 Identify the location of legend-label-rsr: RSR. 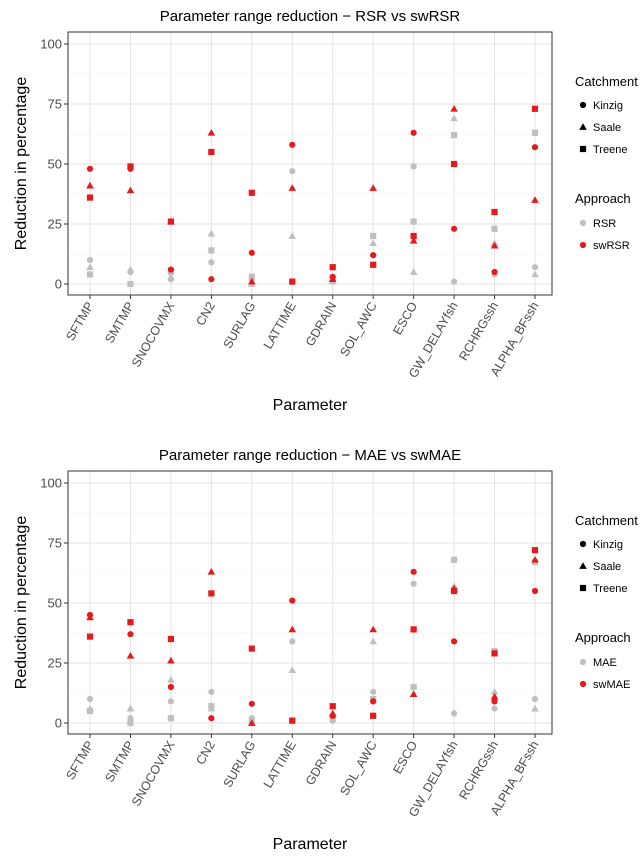
(604, 224).